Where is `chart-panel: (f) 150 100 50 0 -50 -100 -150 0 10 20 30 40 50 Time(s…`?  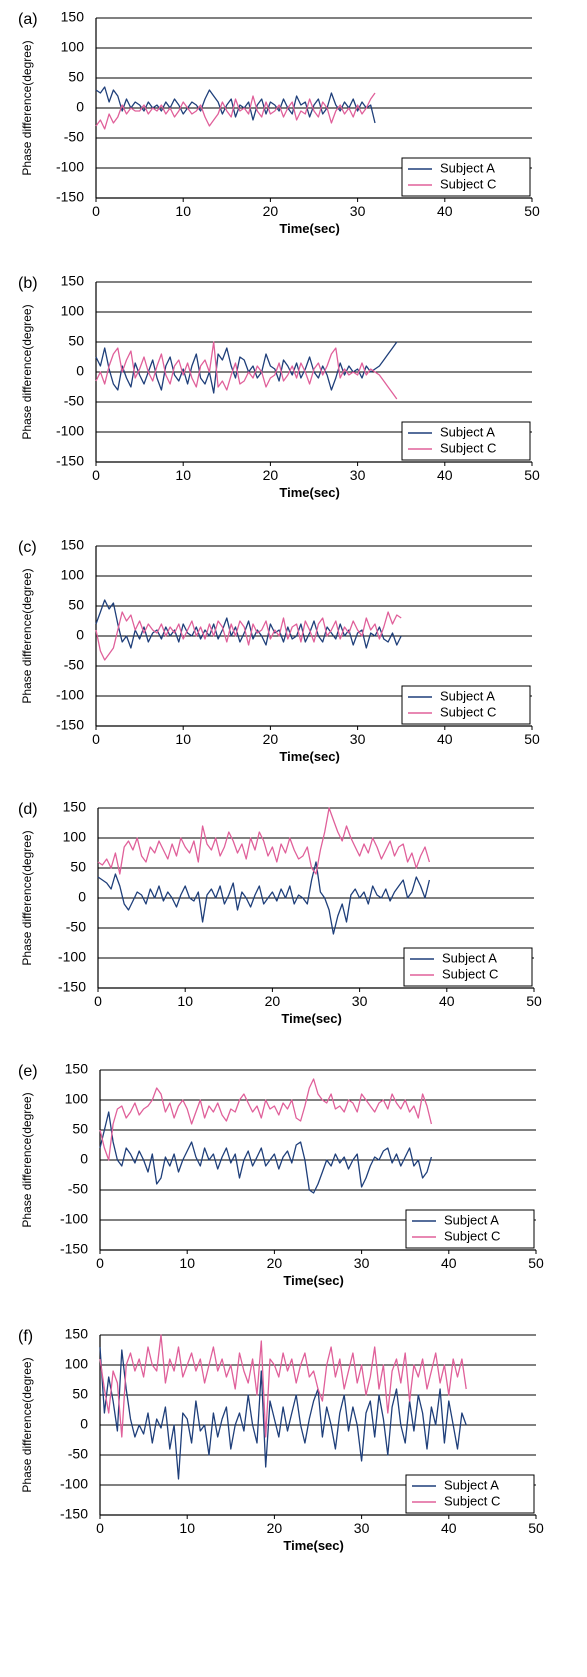 chart-panel: (f) 150 100 50 0 -50 -100 -150 0 10 20 30 40 50 Time(s… is located at coordinates (281, 1439).